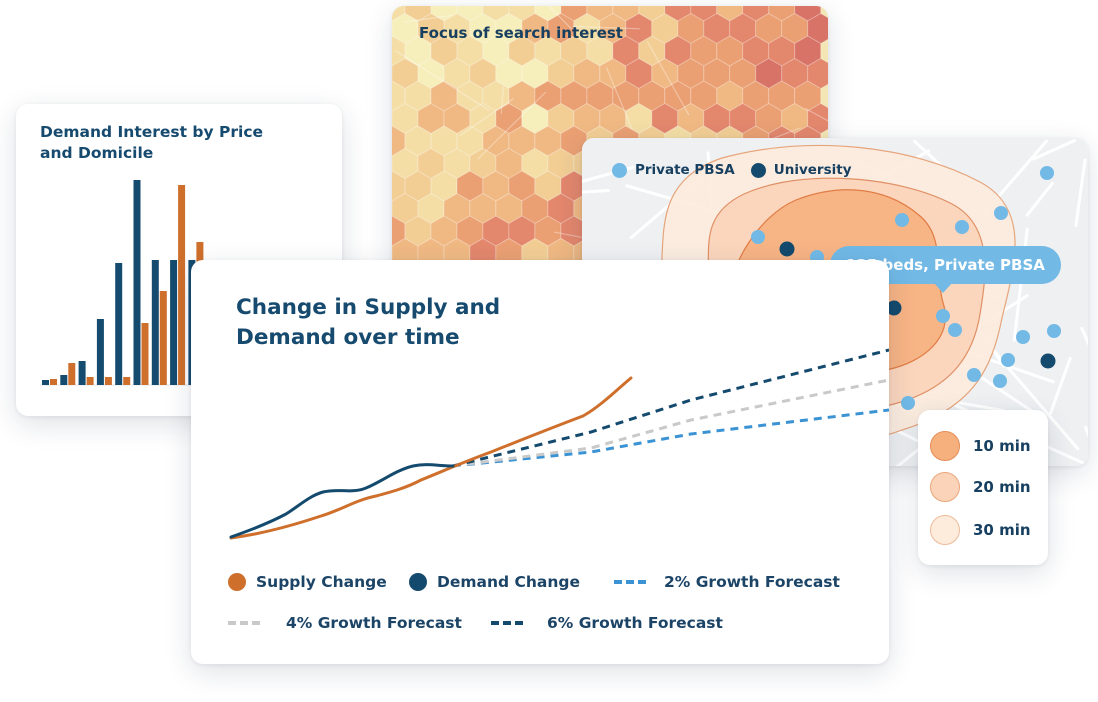 Image resolution: width=1098 pixels, height=702 pixels. I want to click on demand-dot-icon, so click(418, 582).